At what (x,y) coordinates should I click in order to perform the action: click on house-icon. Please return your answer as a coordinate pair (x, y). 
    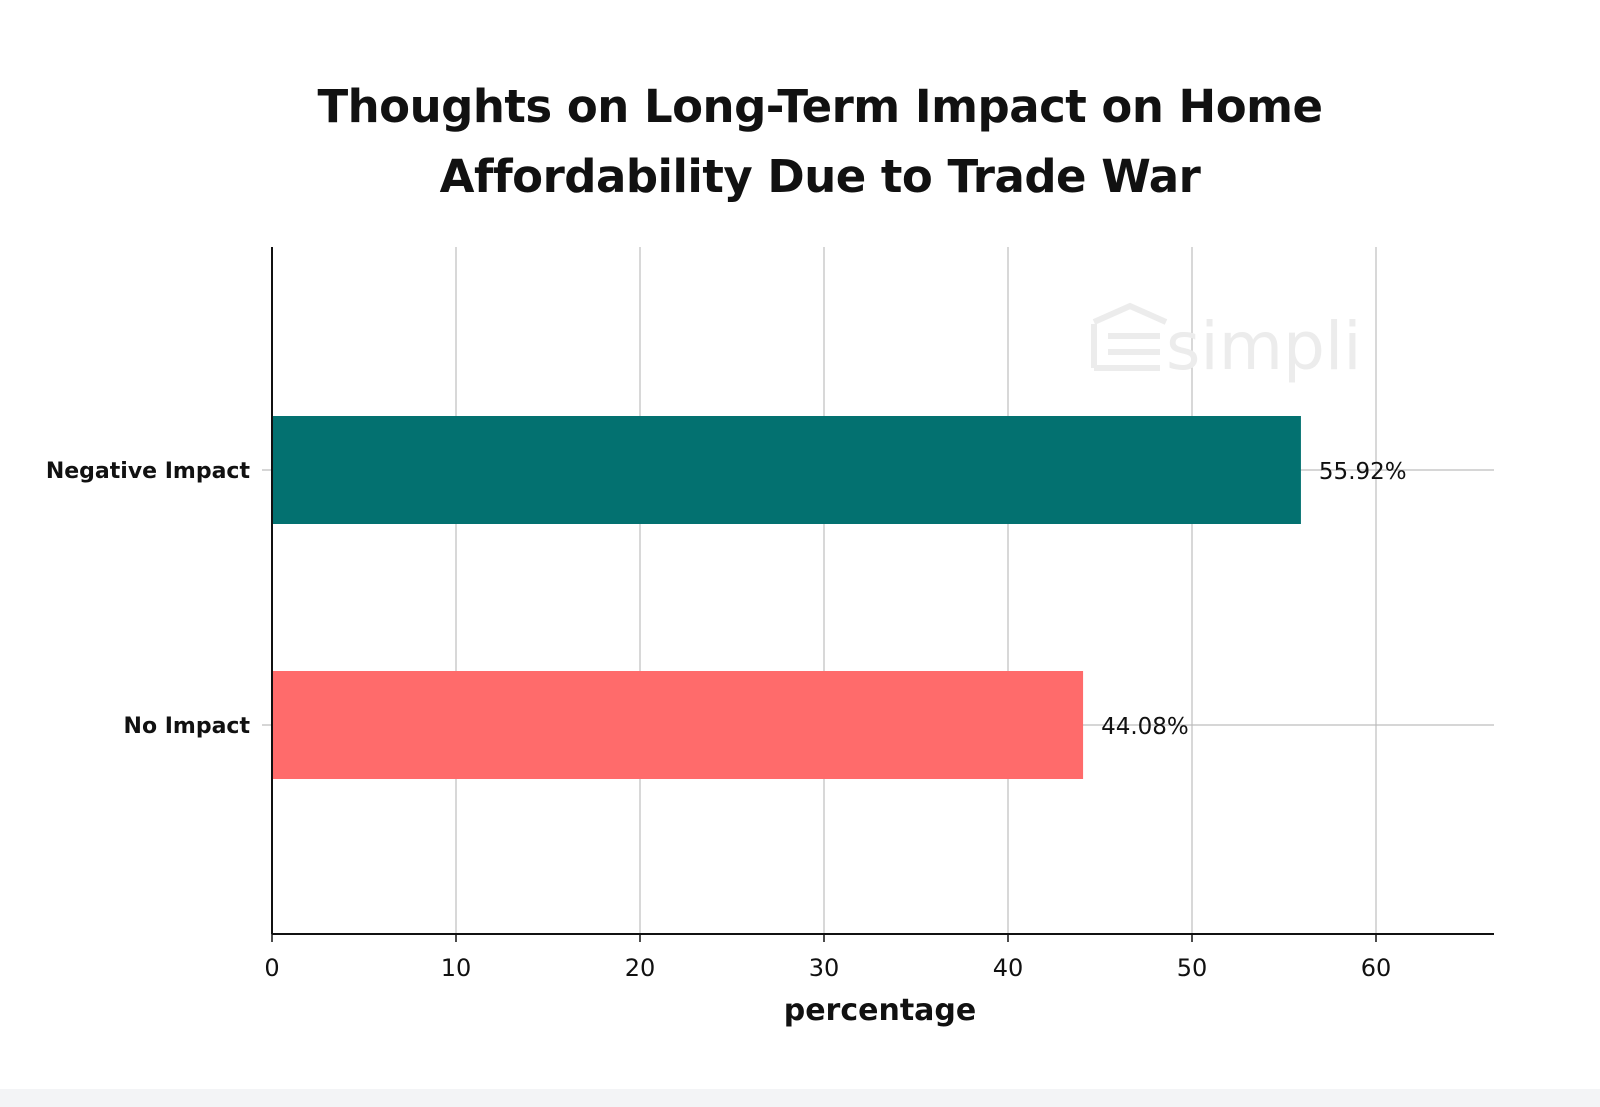
    Looking at the image, I should click on (1129, 336).